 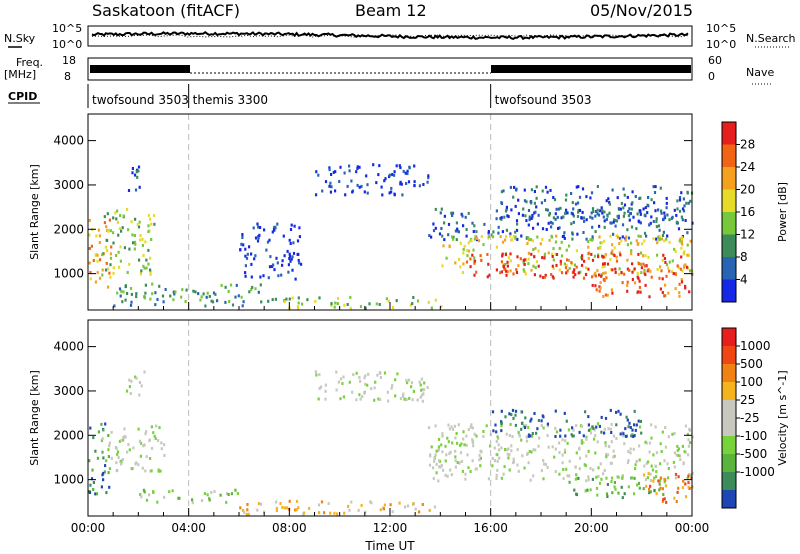 What do you see at coordinates (67, 44) in the screenshot?
I see `nsky-bottom-tick: 10^0` at bounding box center [67, 44].